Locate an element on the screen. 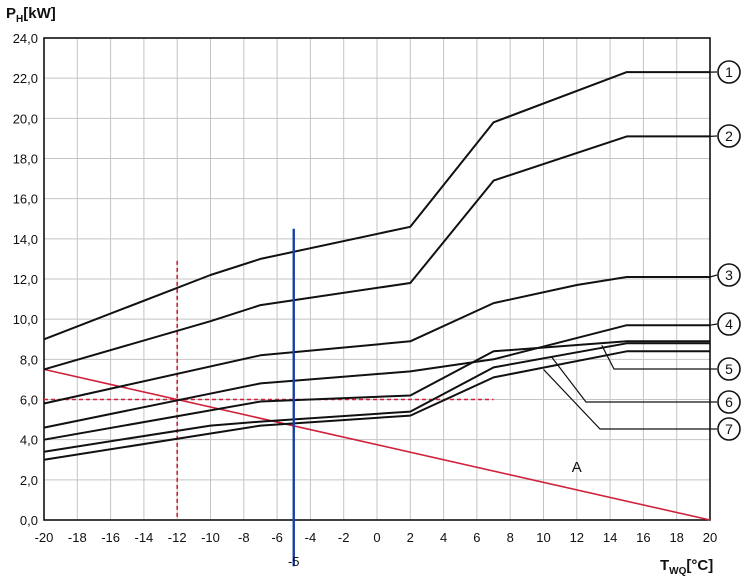 Image resolution: width=750 pixels, height=578 pixels. y-tick-label: 4,0 is located at coordinates (29, 440).